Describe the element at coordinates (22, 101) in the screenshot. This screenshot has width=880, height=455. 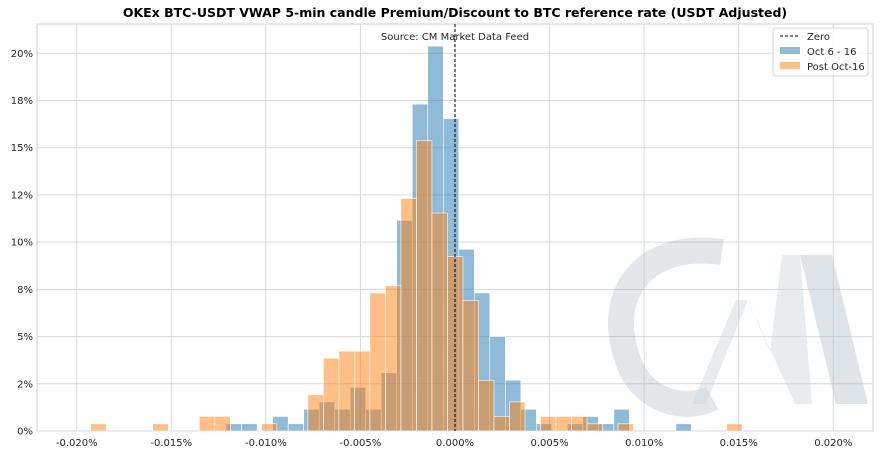
I see `y-tick-label: 18%` at that location.